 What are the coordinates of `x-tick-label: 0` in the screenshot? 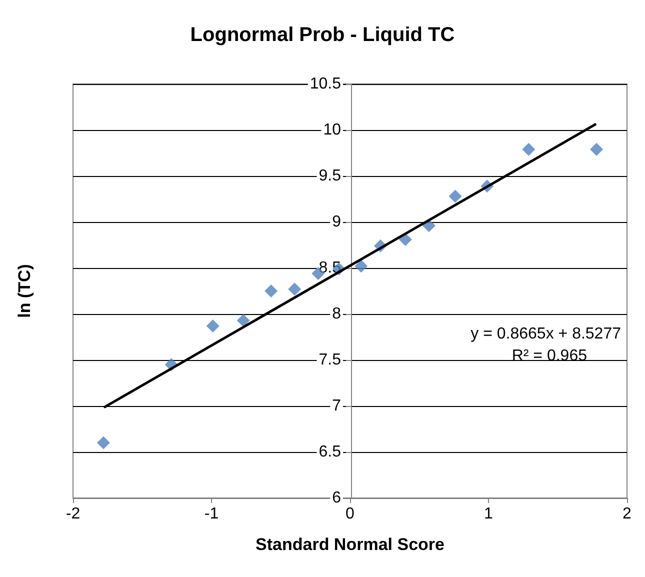 It's located at (350, 514).